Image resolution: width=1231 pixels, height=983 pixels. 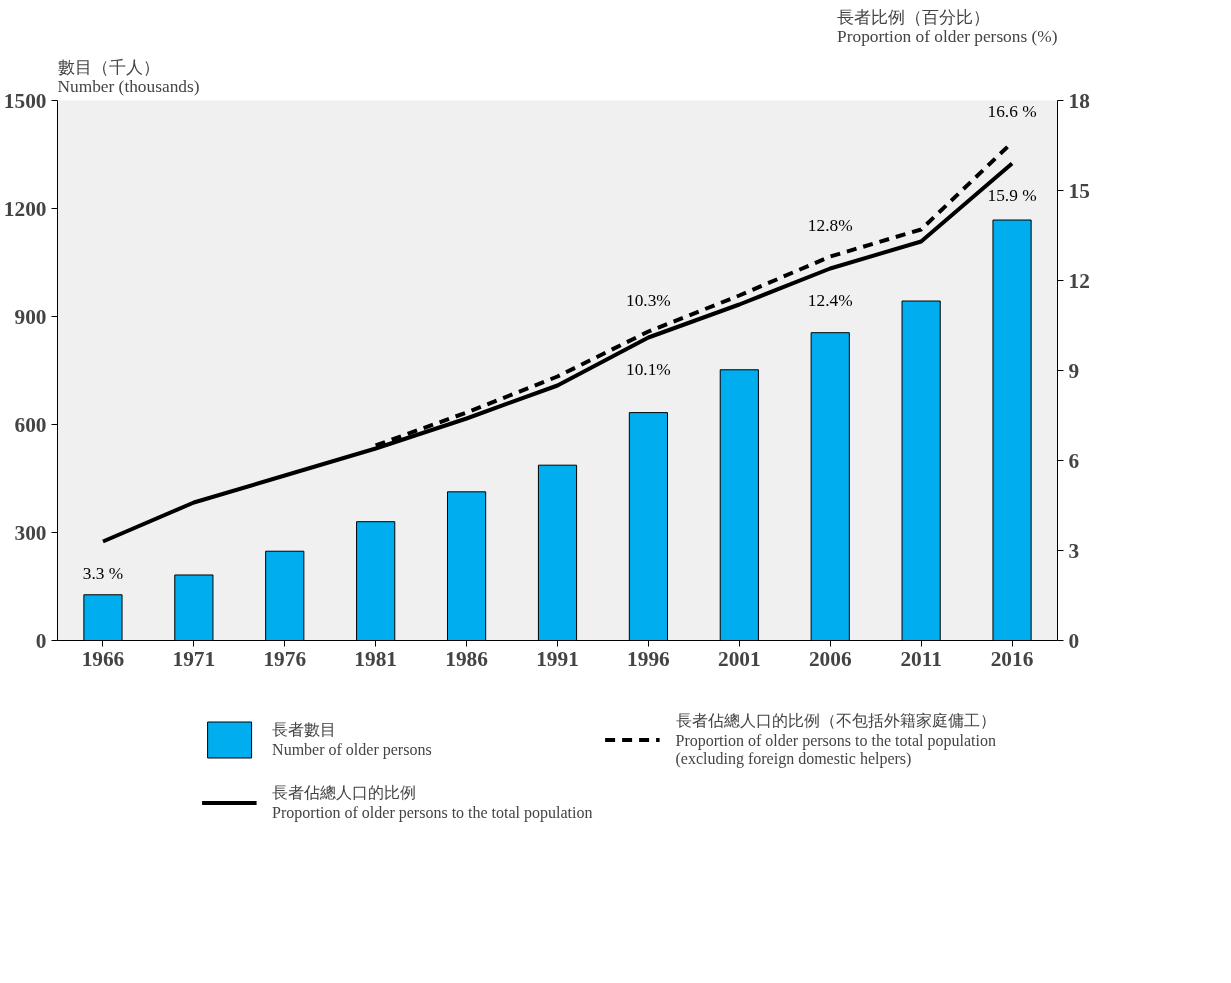 I want to click on y-tick-label: 0, so click(x=41, y=640).